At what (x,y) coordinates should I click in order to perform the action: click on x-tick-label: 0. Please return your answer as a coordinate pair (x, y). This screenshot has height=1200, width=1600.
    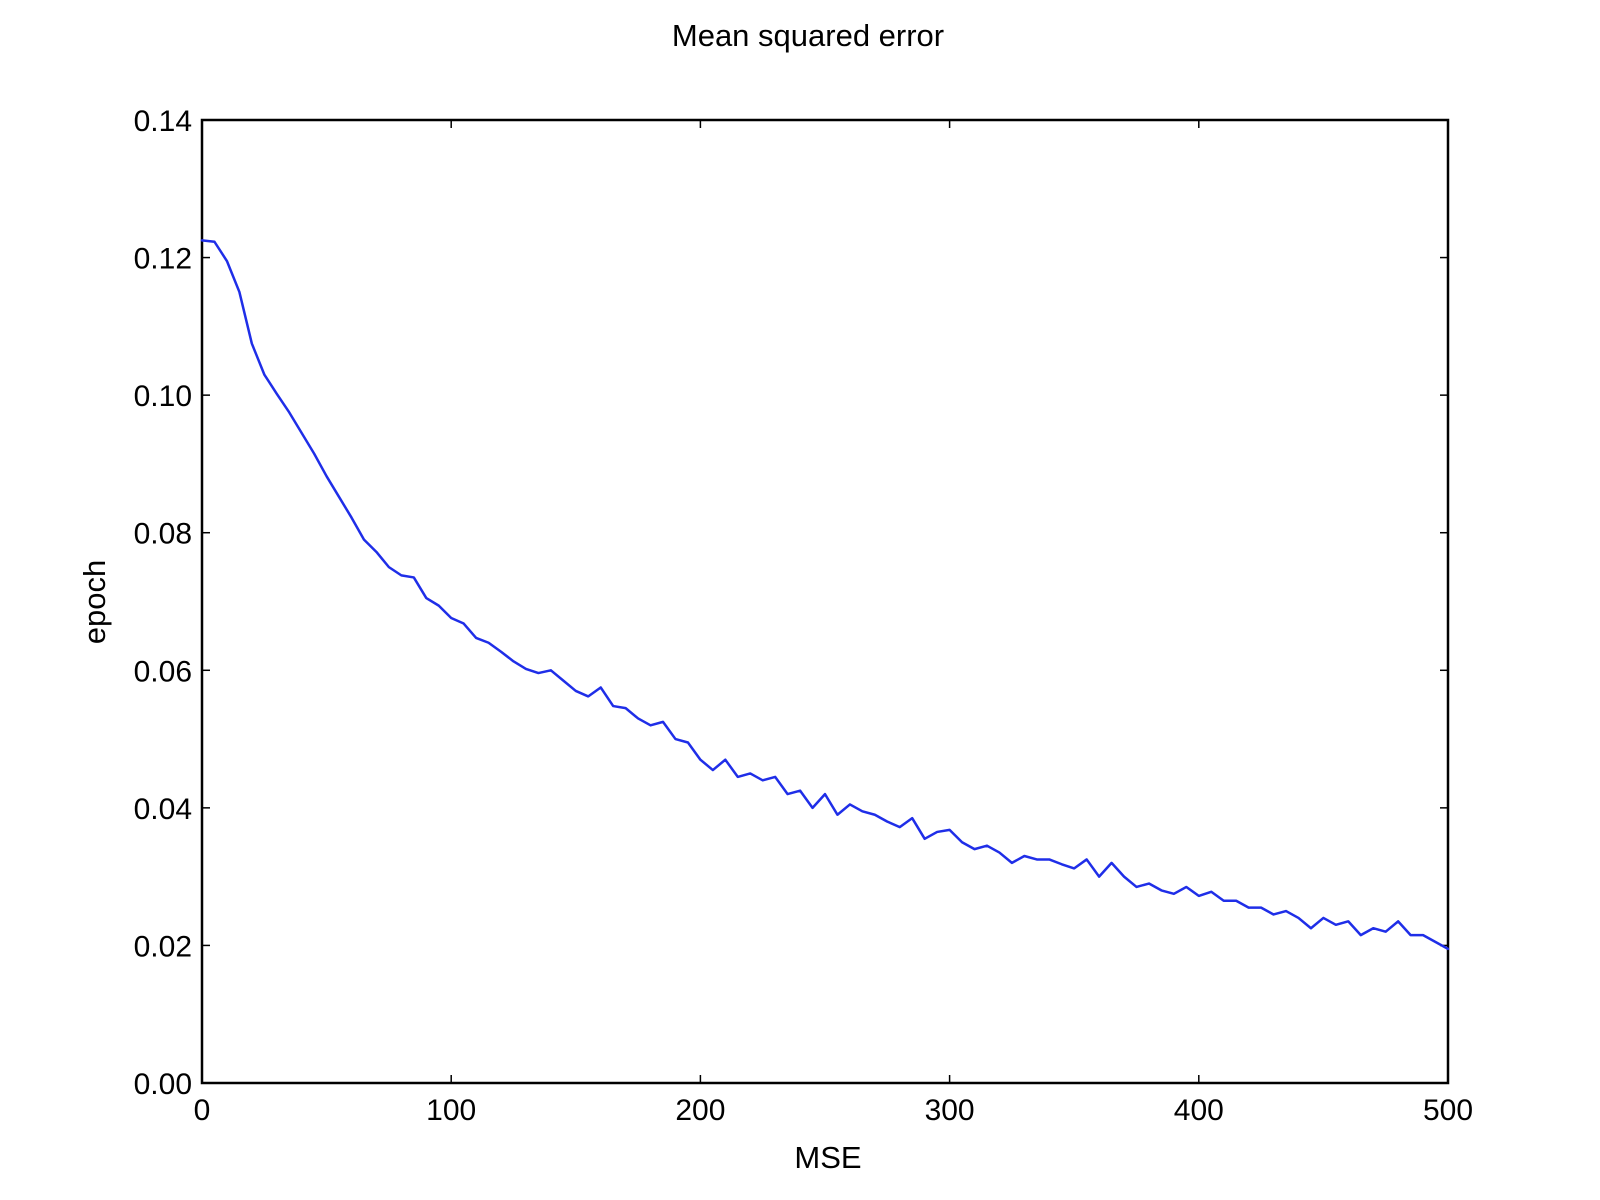
    Looking at the image, I should click on (202, 1110).